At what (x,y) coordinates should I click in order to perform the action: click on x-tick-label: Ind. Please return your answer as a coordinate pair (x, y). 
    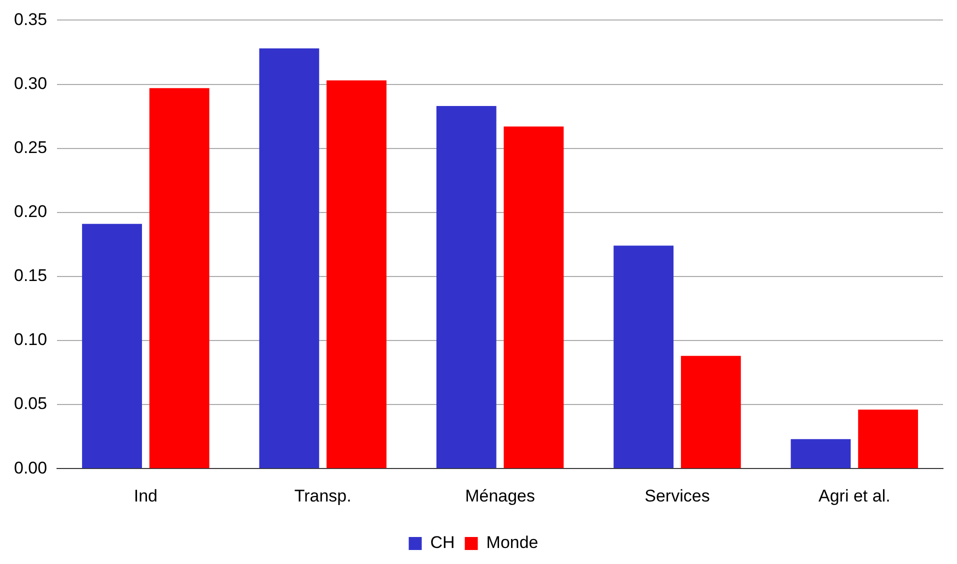
    Looking at the image, I should click on (146, 496).